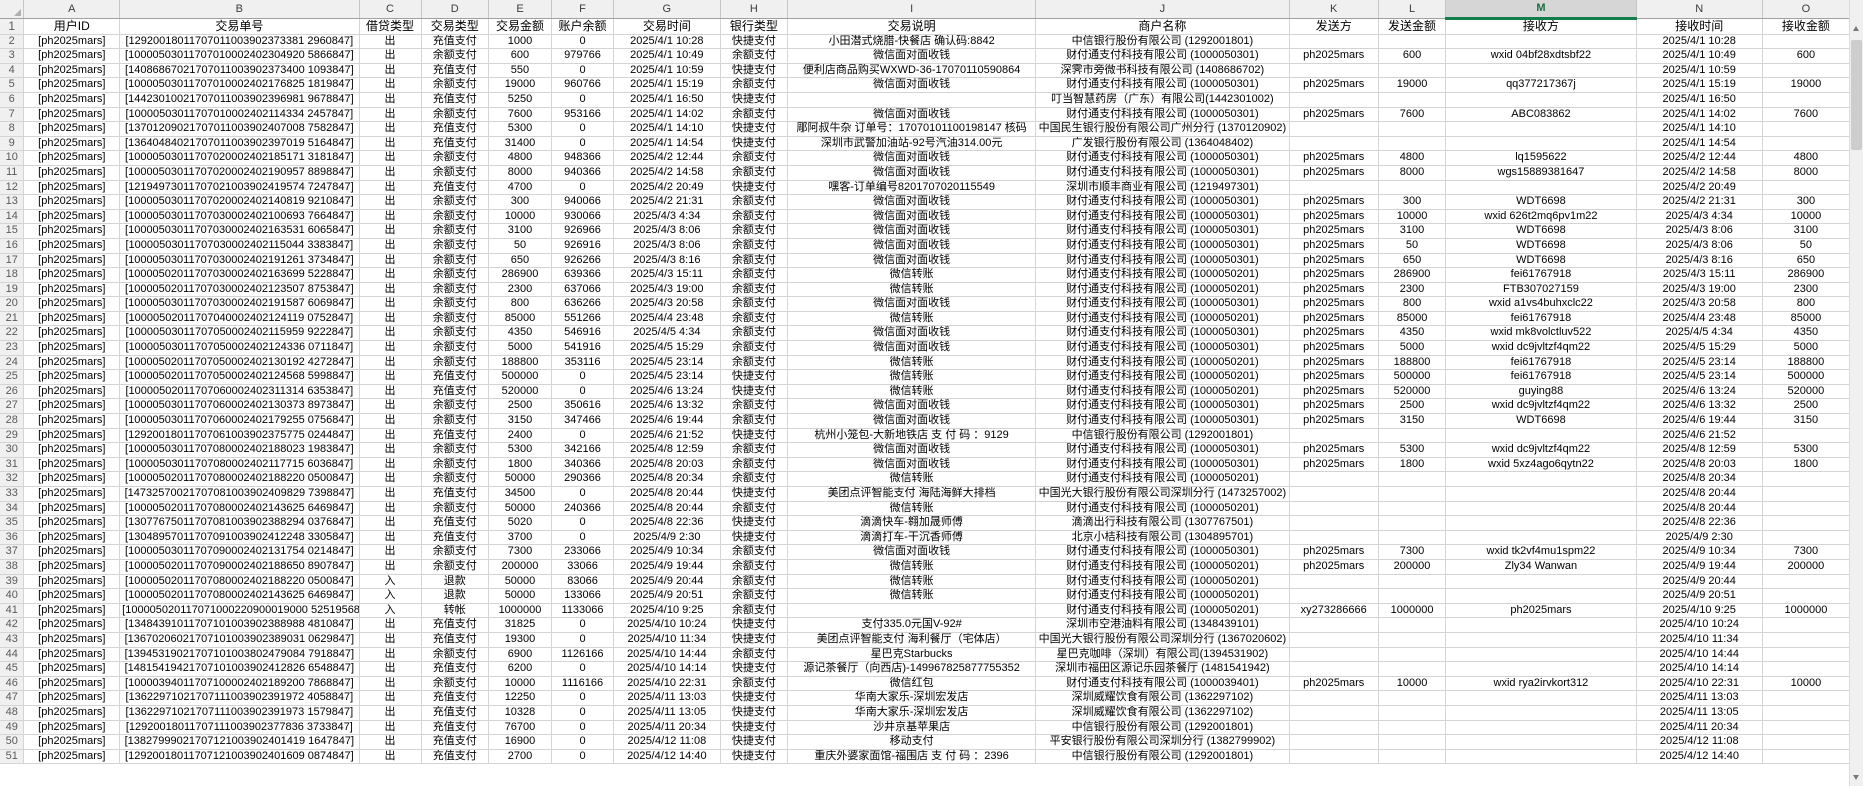  What do you see at coordinates (72, 202) in the screenshot?
I see `cell-A13: [ph2025mars]` at bounding box center [72, 202].